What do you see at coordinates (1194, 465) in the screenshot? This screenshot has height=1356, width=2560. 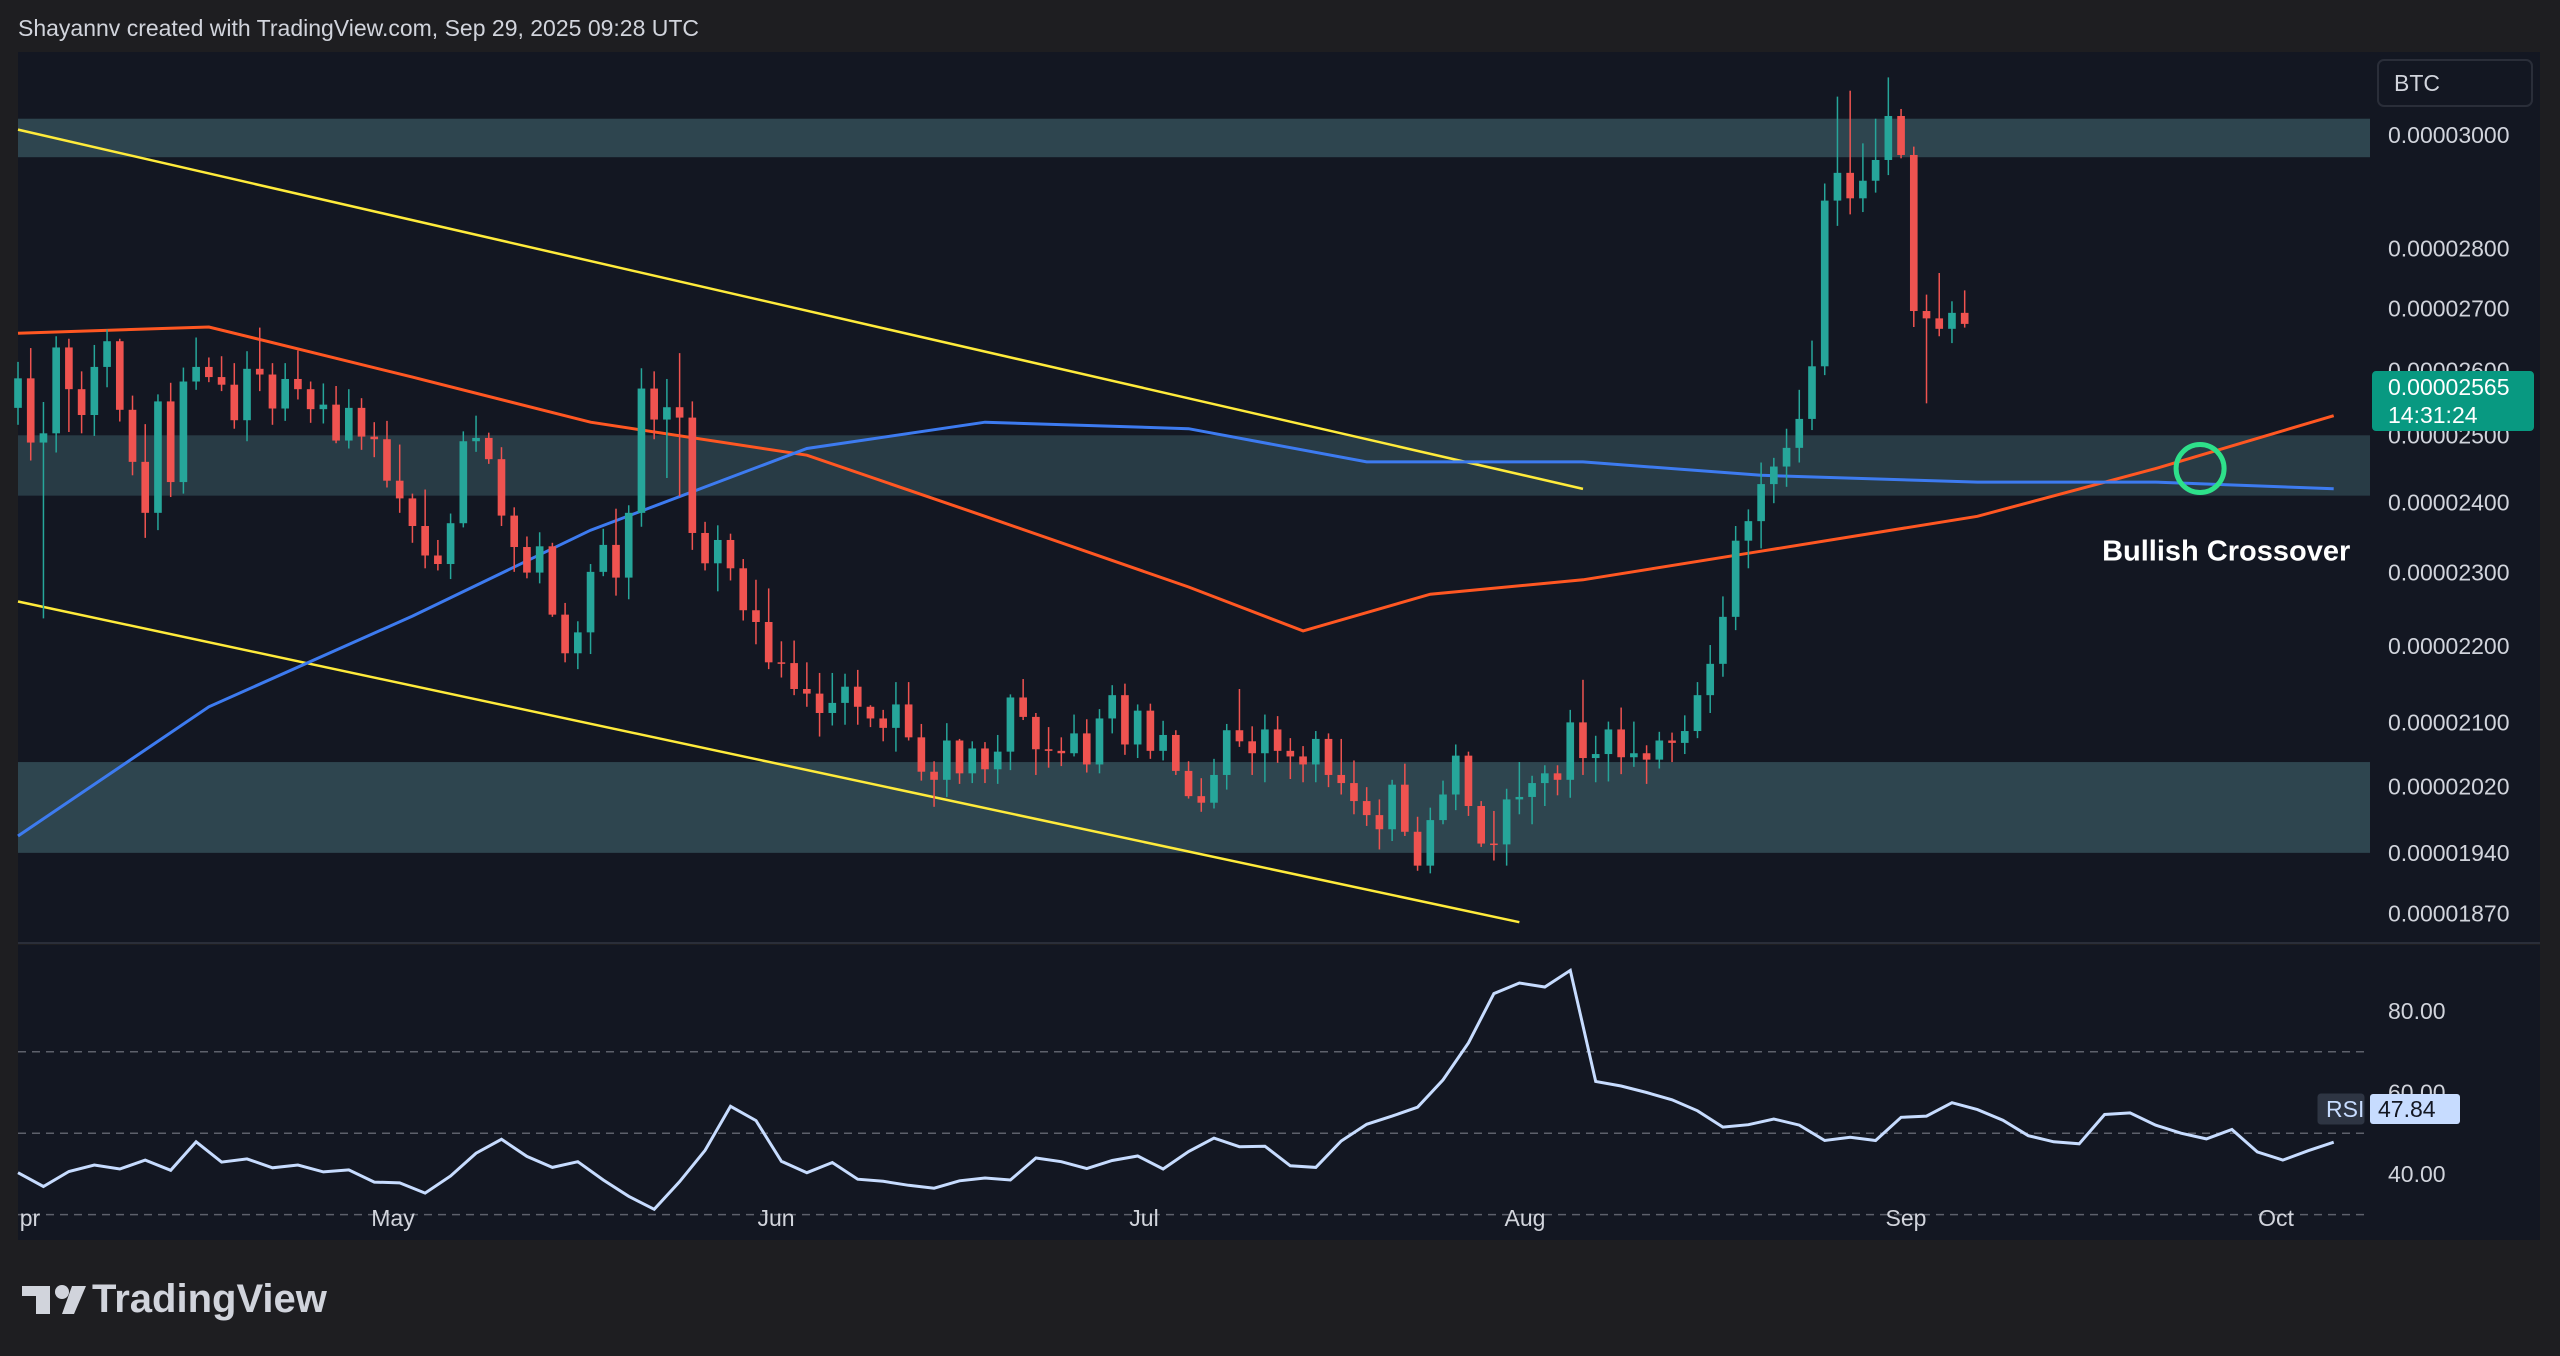 I see `zone-mid` at bounding box center [1194, 465].